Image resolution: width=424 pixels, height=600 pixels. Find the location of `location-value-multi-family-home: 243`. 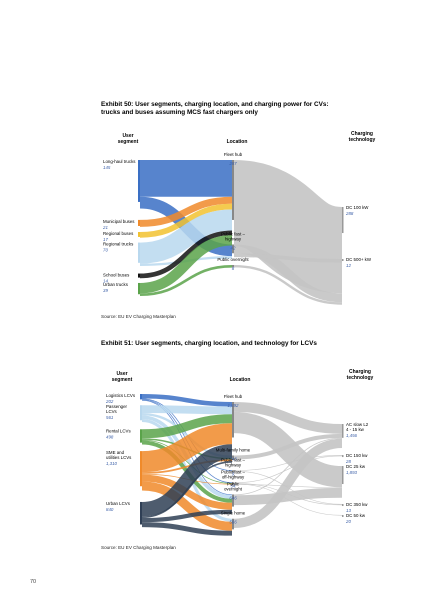

location-value-multi-family-home: 243 is located at coordinates (232, 458).